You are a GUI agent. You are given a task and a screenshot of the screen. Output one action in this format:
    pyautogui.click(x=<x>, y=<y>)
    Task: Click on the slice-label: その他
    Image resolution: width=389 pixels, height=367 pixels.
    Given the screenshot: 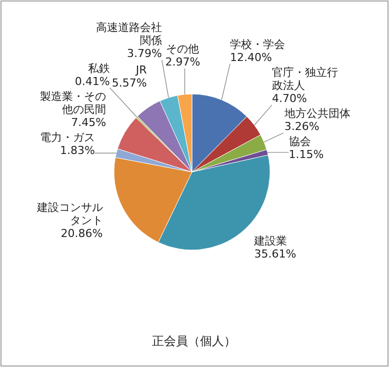 What is the action you would take?
    pyautogui.click(x=183, y=49)
    